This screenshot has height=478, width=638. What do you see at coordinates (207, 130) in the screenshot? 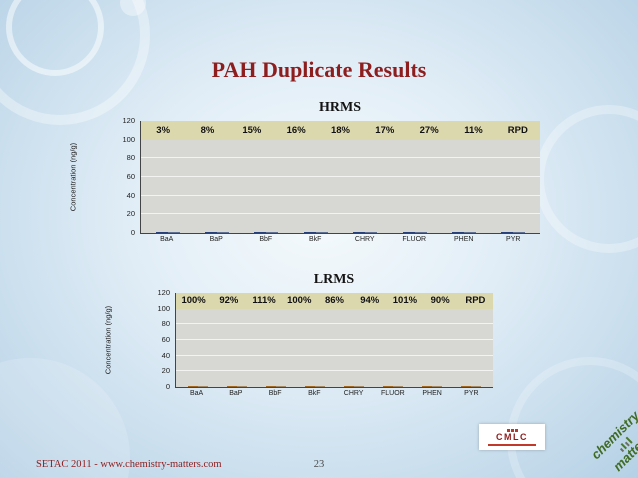
I see `rpd-label: 8%` at bounding box center [207, 130].